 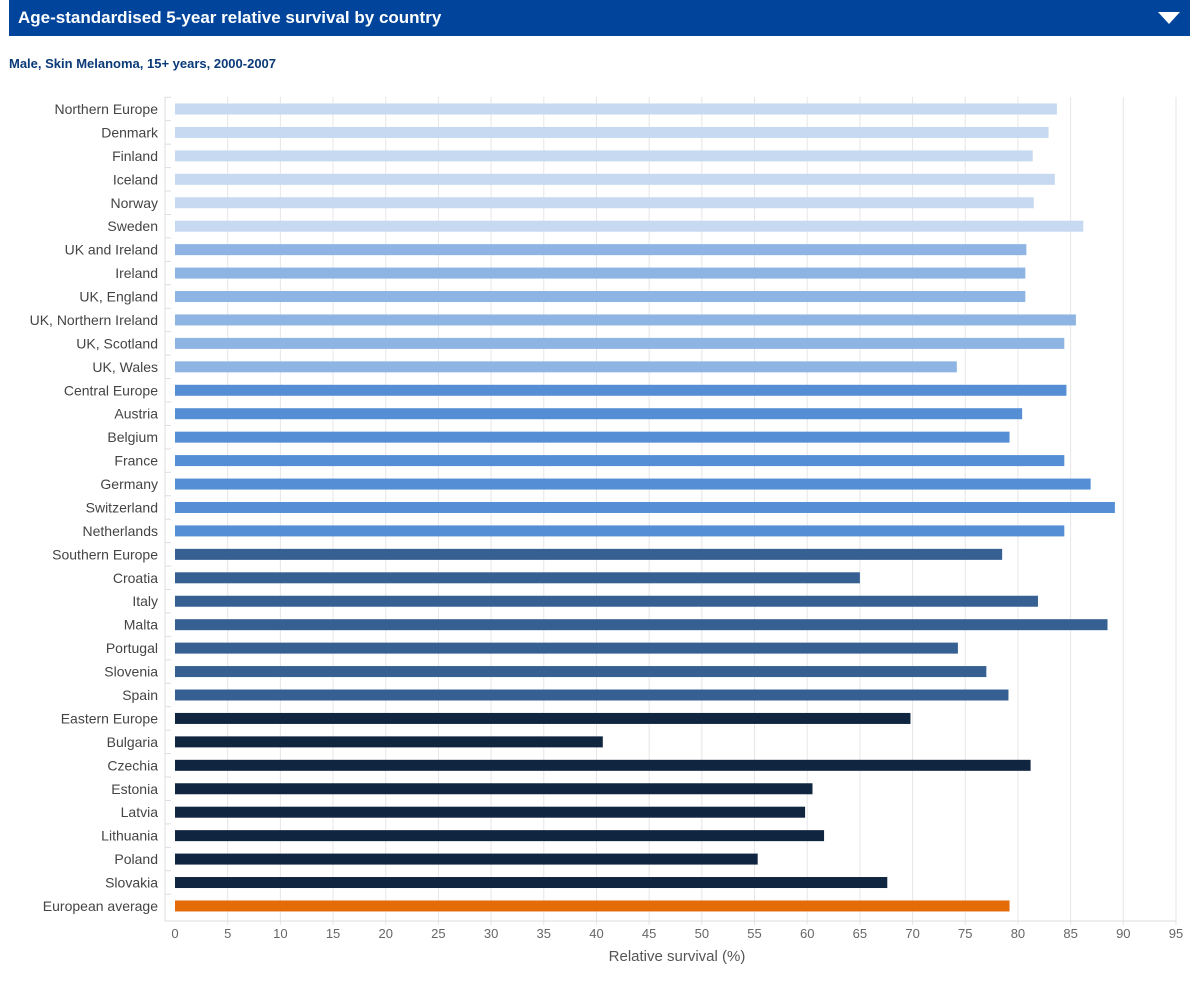 What do you see at coordinates (118, 297) in the screenshot?
I see `category-label: UK, England` at bounding box center [118, 297].